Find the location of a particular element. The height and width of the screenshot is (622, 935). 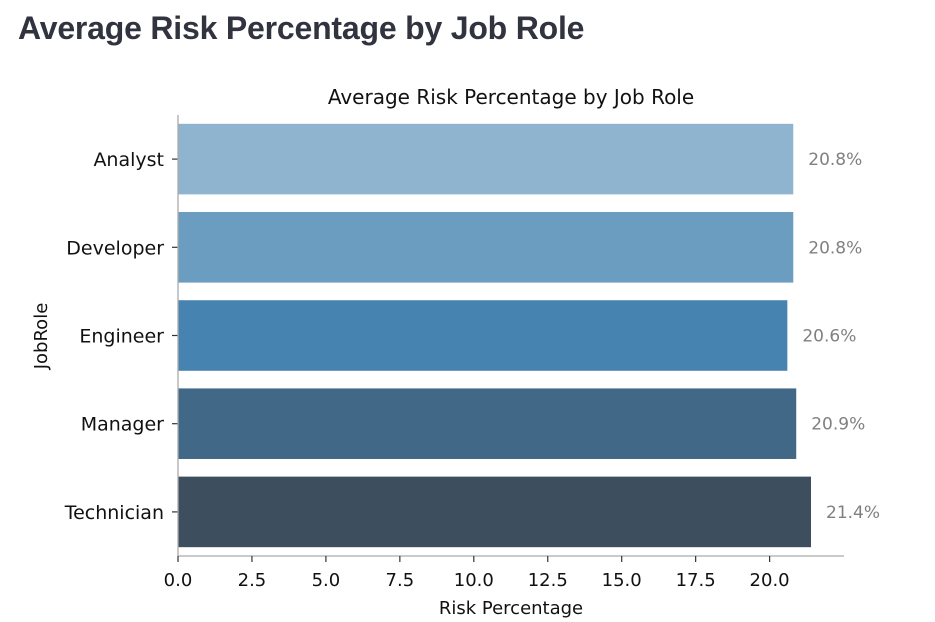

y-tick-label-manager: Manager is located at coordinates (122, 425).